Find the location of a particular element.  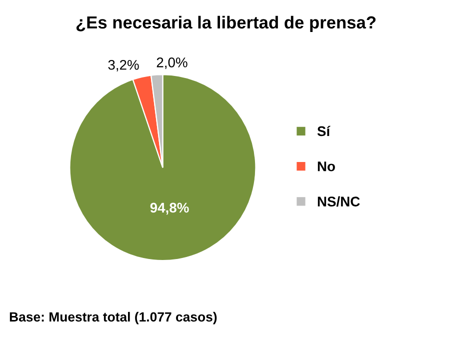

data-label: 94,8% is located at coordinates (169, 208).